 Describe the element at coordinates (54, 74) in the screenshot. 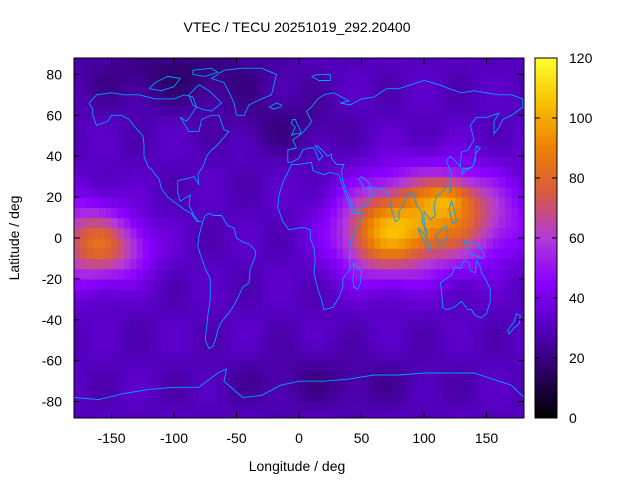

I see `y-tick-label: 80` at that location.